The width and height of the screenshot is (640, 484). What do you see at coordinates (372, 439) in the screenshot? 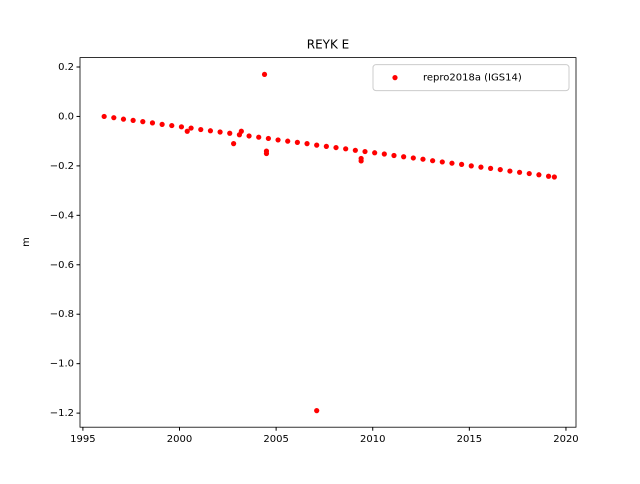
I see `x-tick-label: 2010` at bounding box center [372, 439].